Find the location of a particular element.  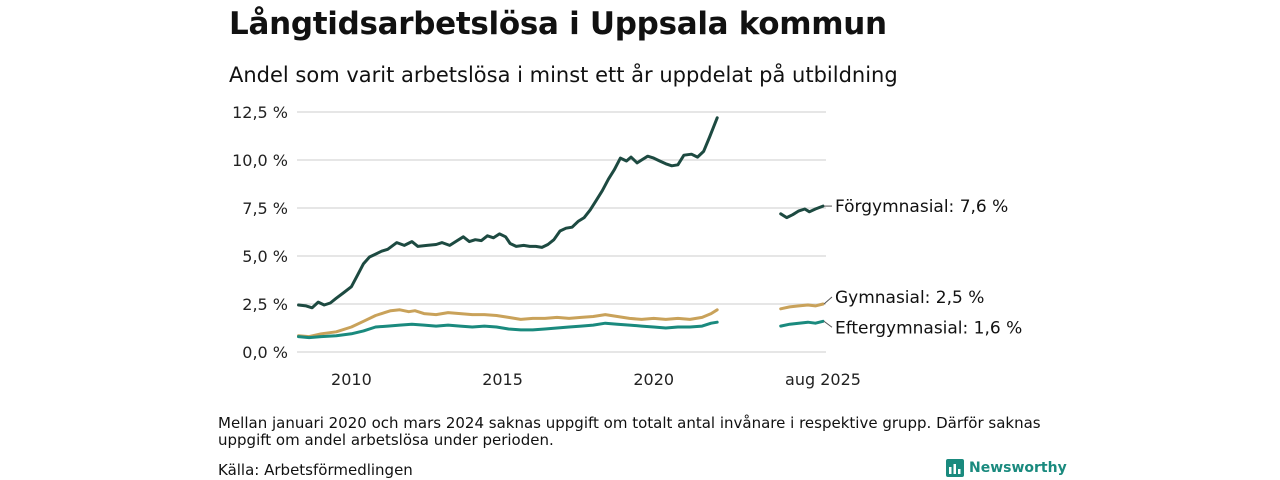

y-tick-label: 5,0 % is located at coordinates (265, 256).